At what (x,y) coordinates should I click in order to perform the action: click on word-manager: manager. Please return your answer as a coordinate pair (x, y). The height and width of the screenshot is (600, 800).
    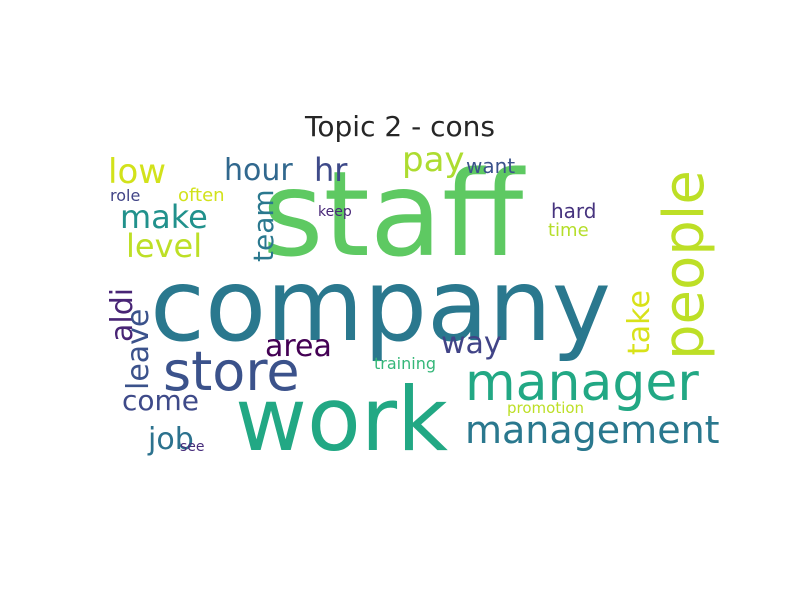
    Looking at the image, I should click on (582, 383).